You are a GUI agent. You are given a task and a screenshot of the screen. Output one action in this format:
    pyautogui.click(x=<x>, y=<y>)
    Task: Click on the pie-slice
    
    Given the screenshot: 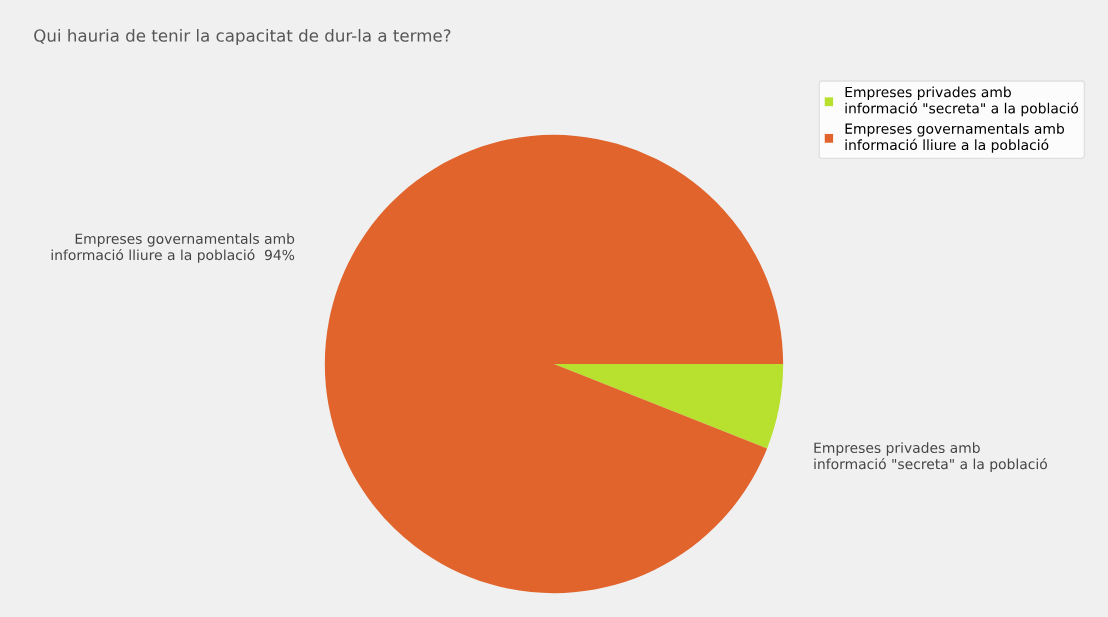 What is the action you would take?
    pyautogui.click(x=669, y=406)
    